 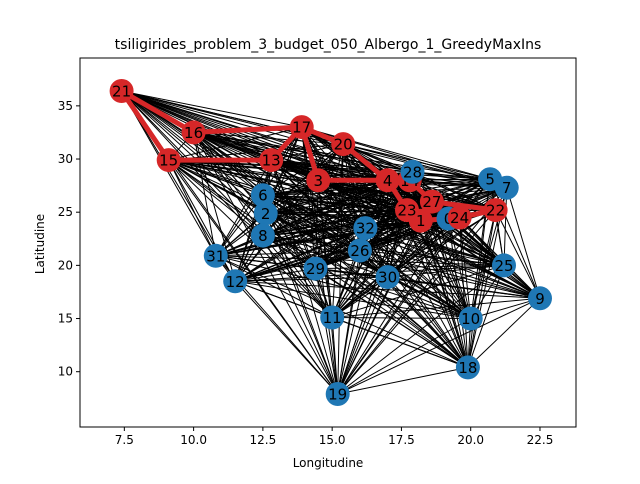 I want to click on y-tick-label: 10, so click(x=65, y=372).